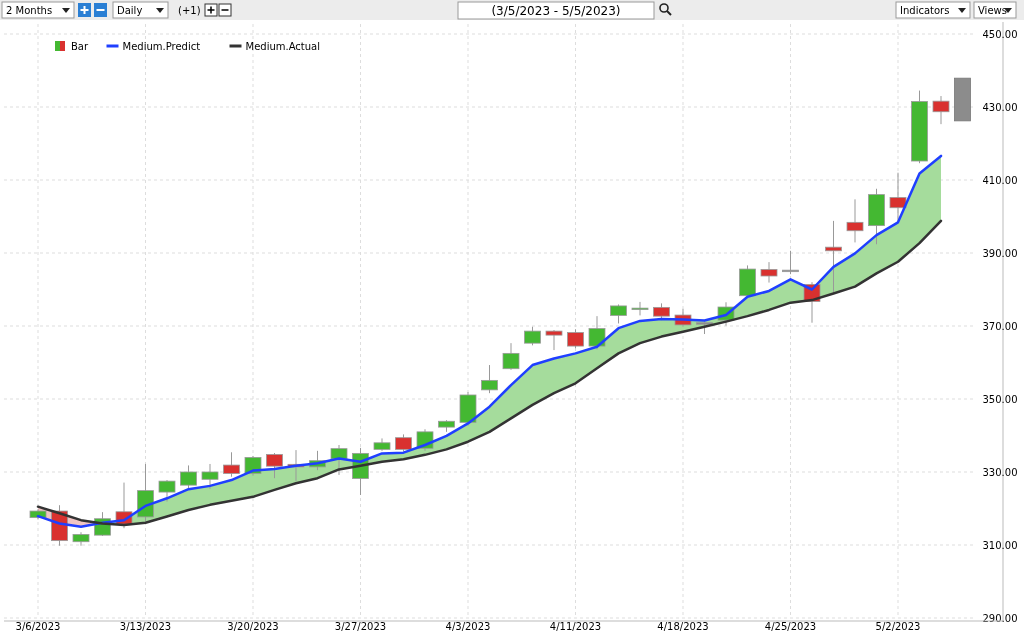 This screenshot has width=1024, height=635. I want to click on y-tick-label: 430.00, so click(1000, 107).